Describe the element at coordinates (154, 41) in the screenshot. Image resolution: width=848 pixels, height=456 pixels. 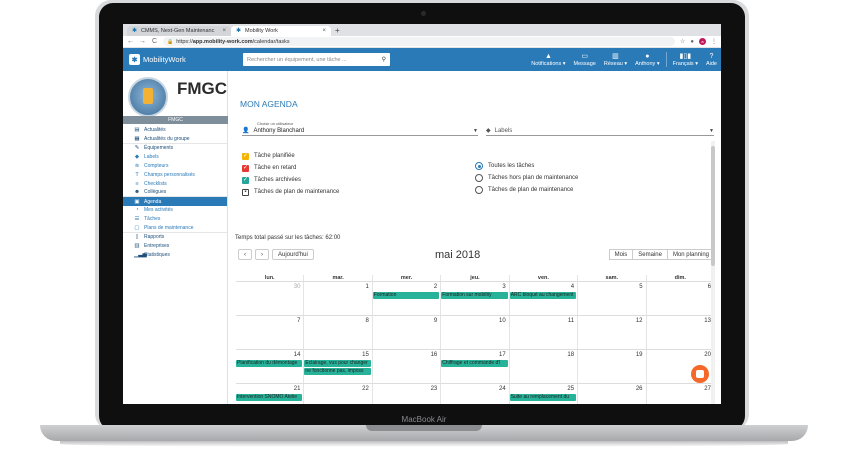
I see `reload-icon: C` at that location.